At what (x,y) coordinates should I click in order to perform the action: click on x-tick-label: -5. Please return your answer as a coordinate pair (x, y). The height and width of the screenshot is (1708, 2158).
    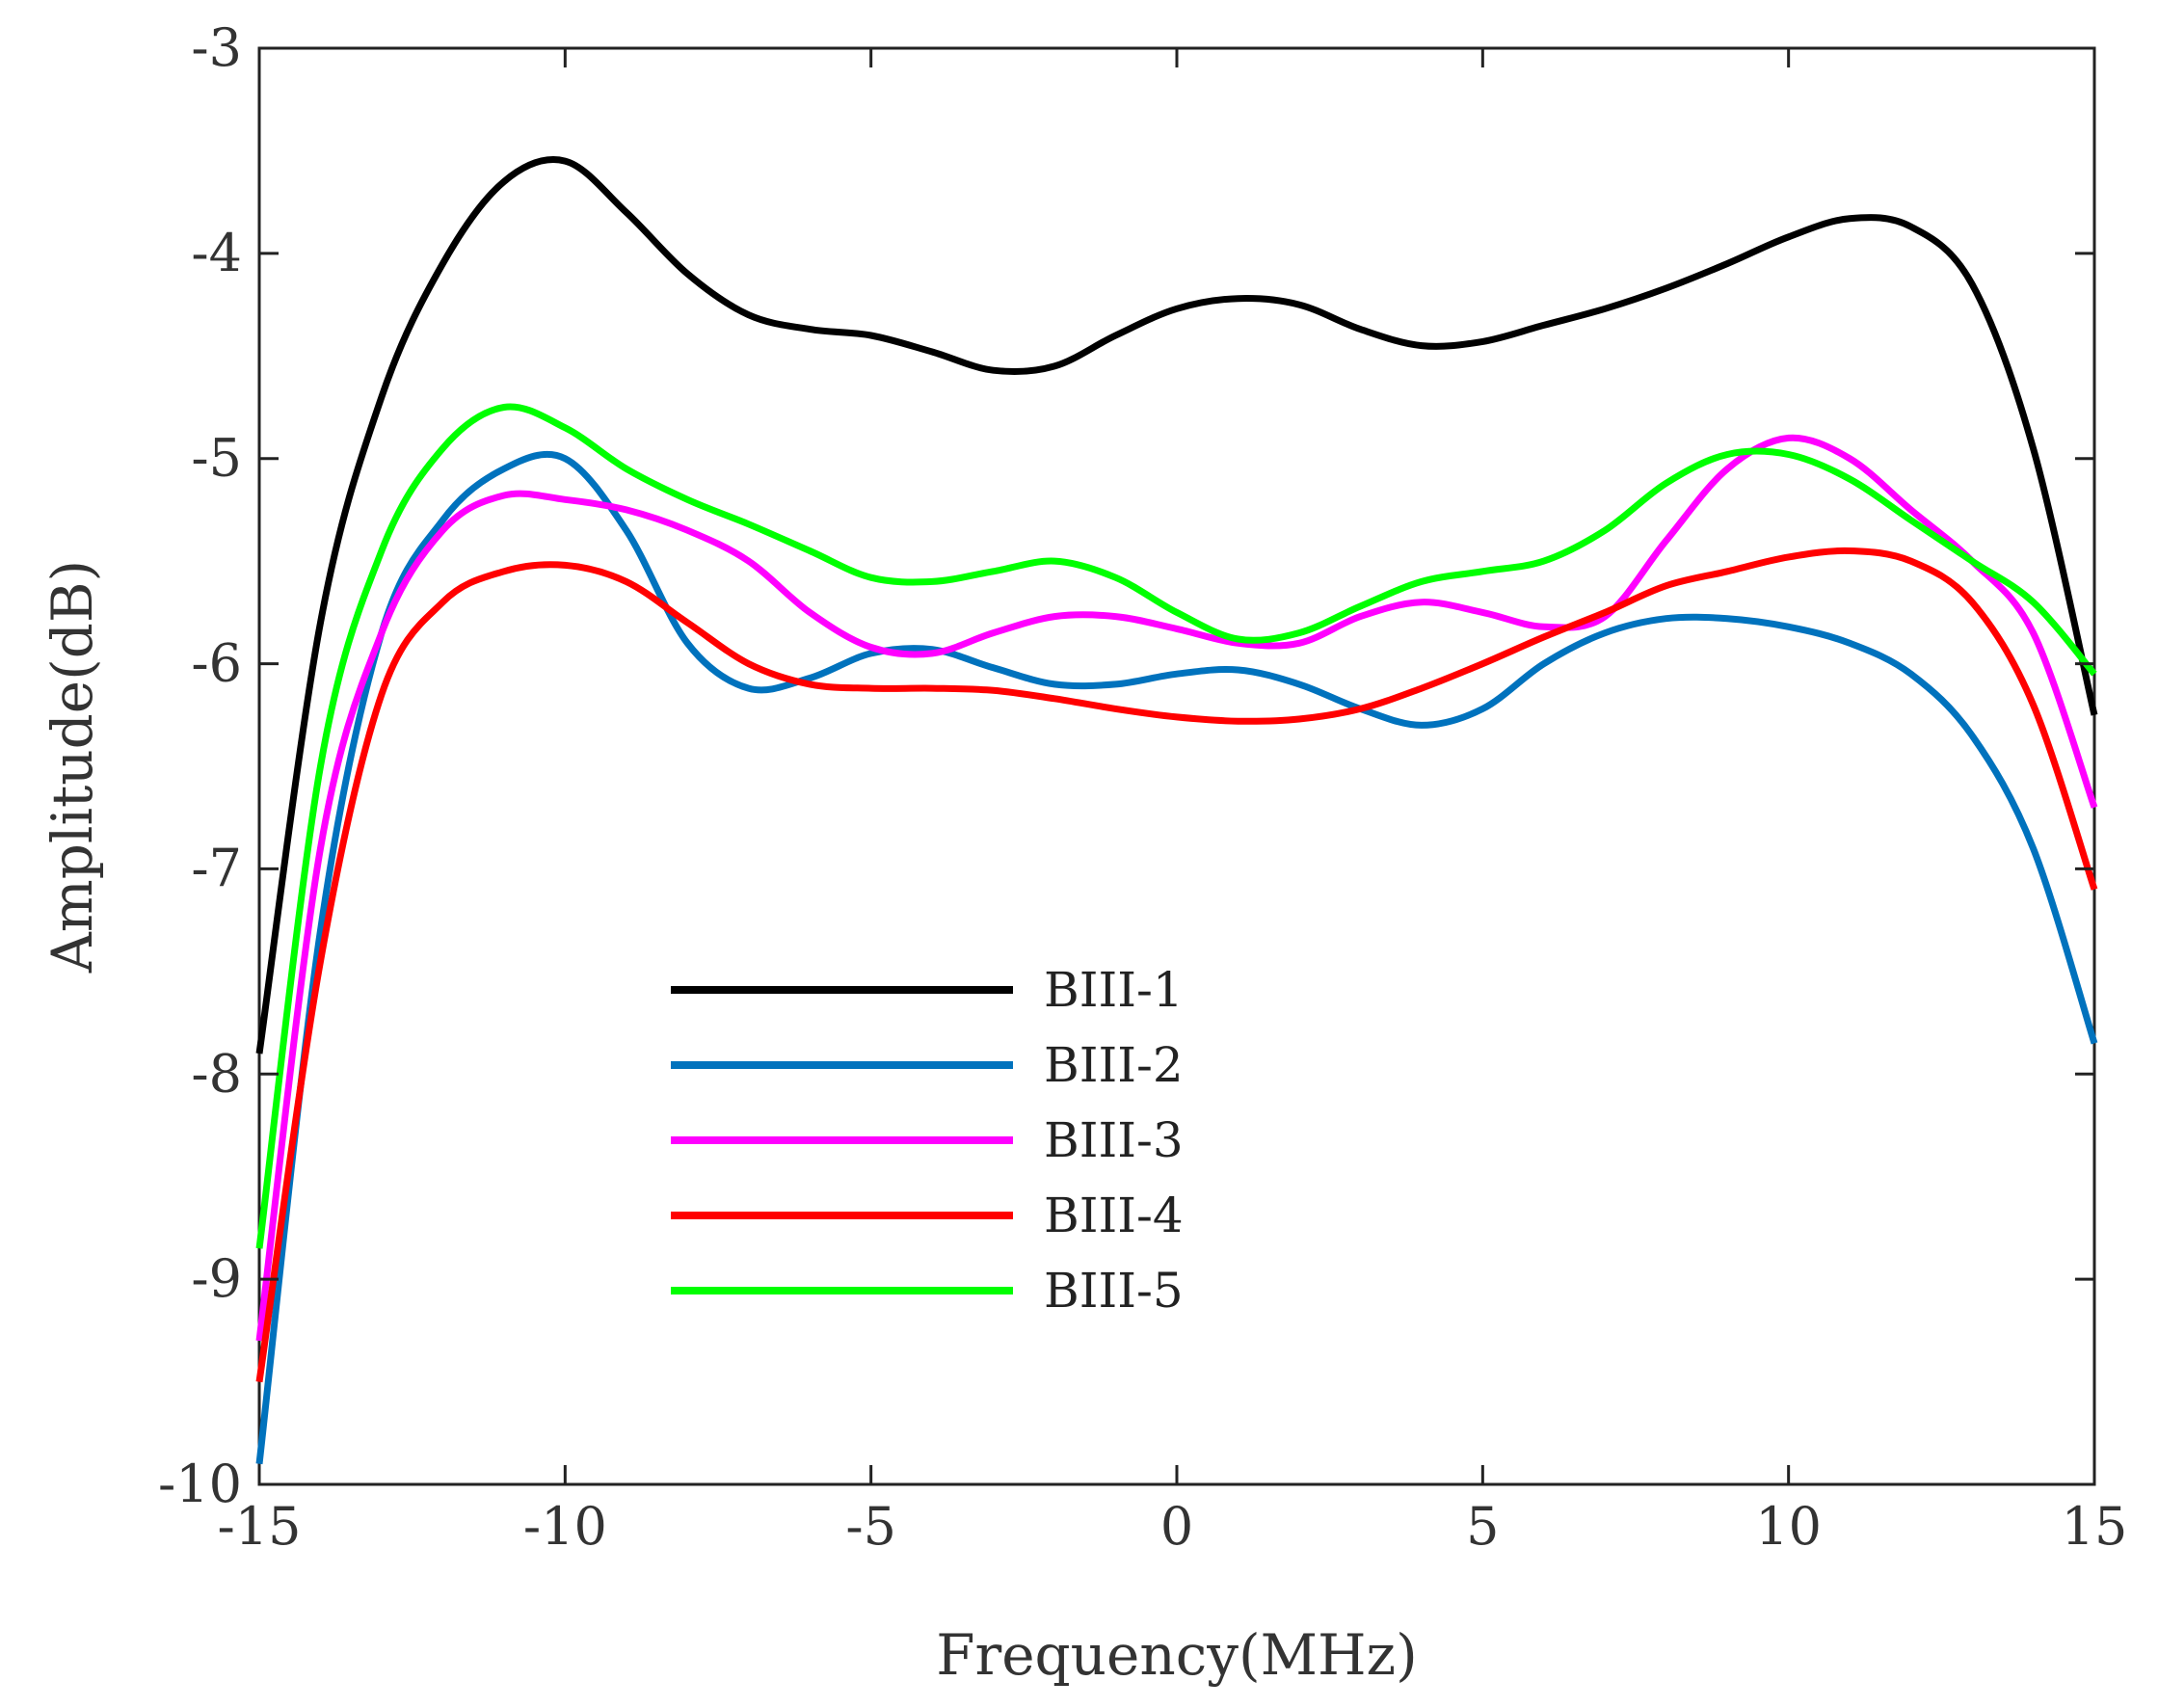
    Looking at the image, I should click on (870, 1526).